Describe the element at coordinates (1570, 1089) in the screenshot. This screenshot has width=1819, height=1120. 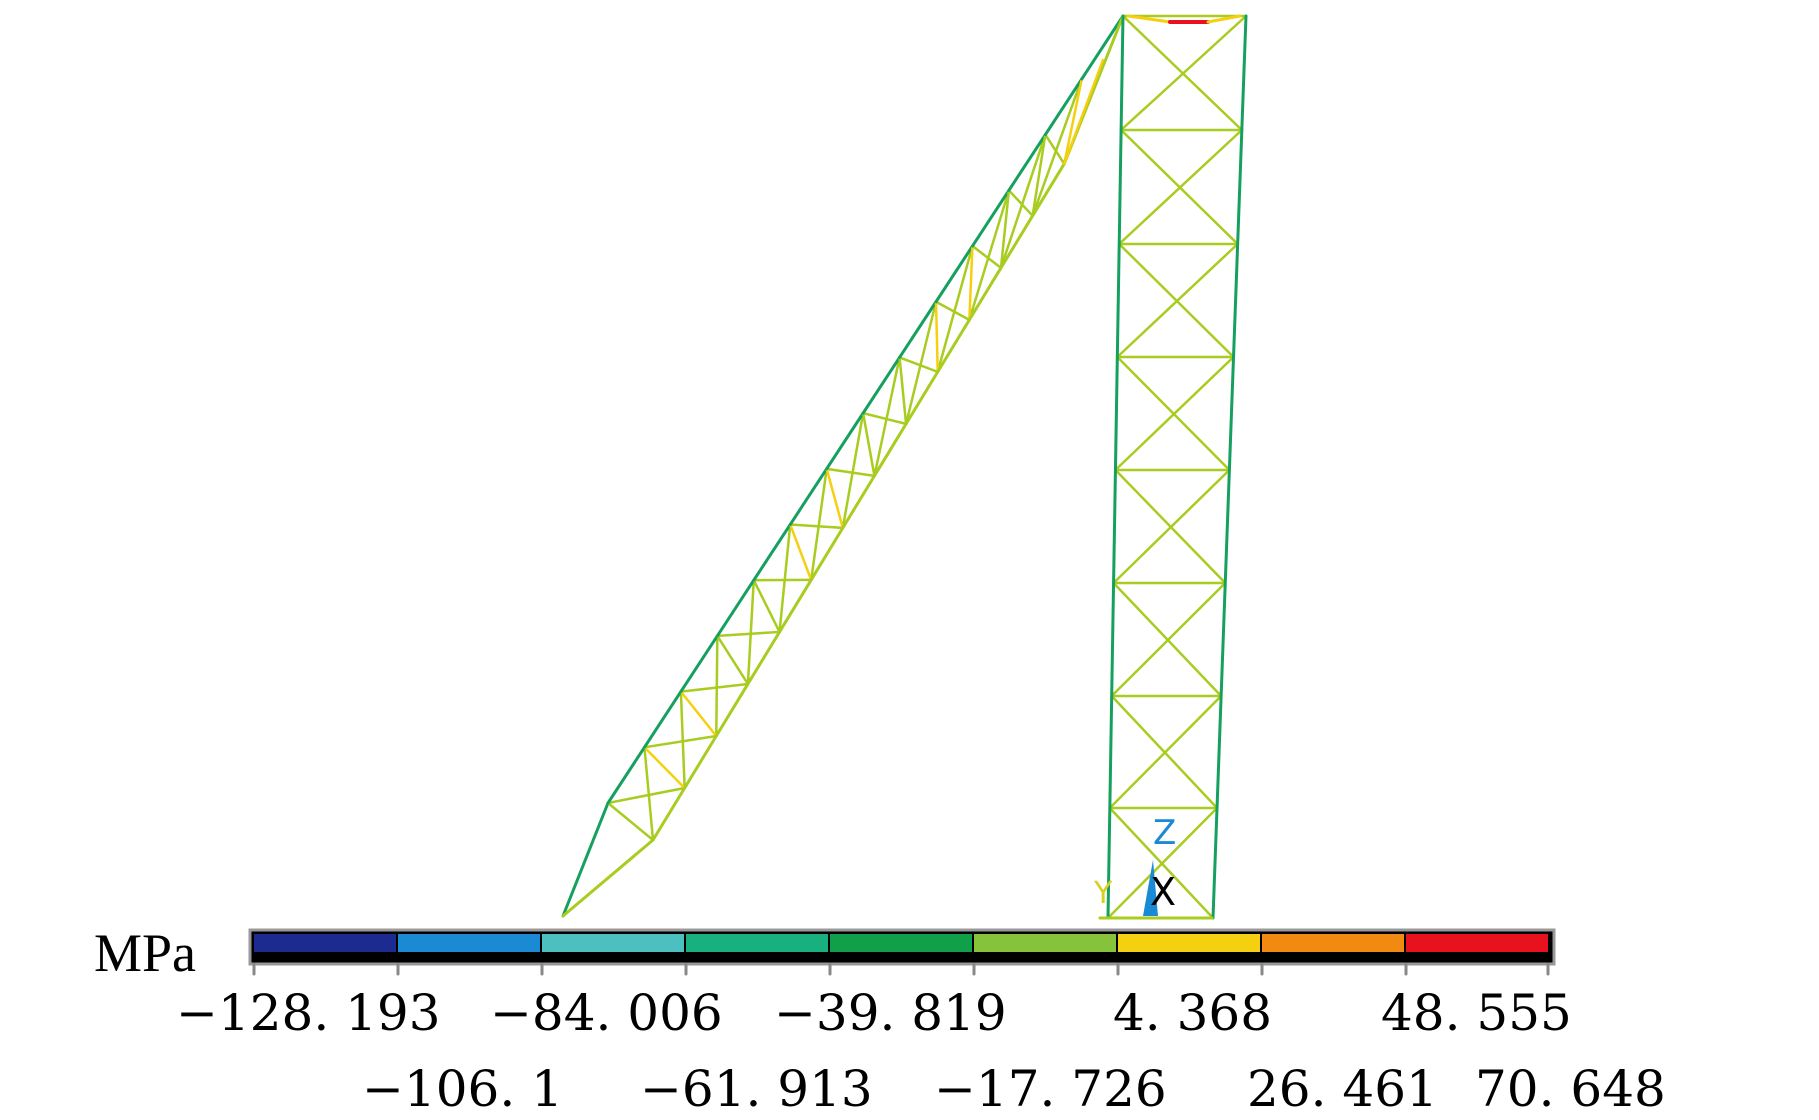
I see `legend-label-bottom-4: 70. 648` at that location.